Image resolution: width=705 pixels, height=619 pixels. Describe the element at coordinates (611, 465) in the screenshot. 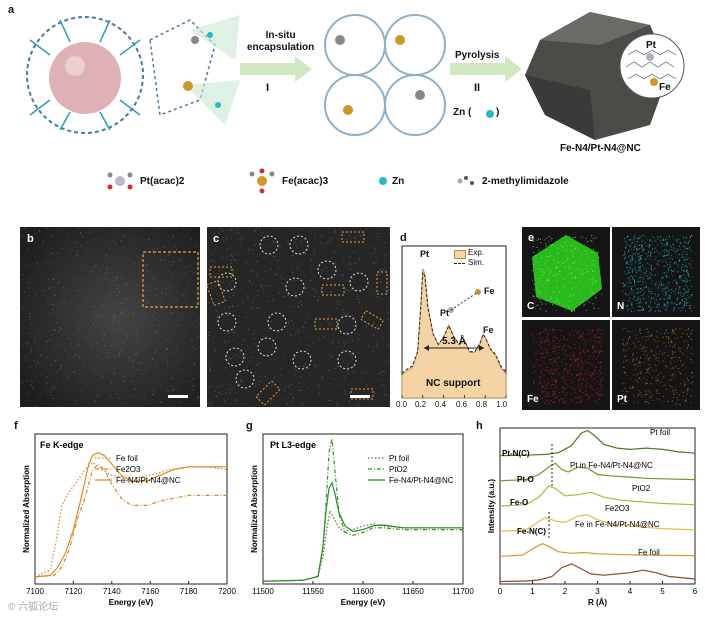

I see `series-label-h: Pt in Fe-N4/Pt-N4@NC` at that location.